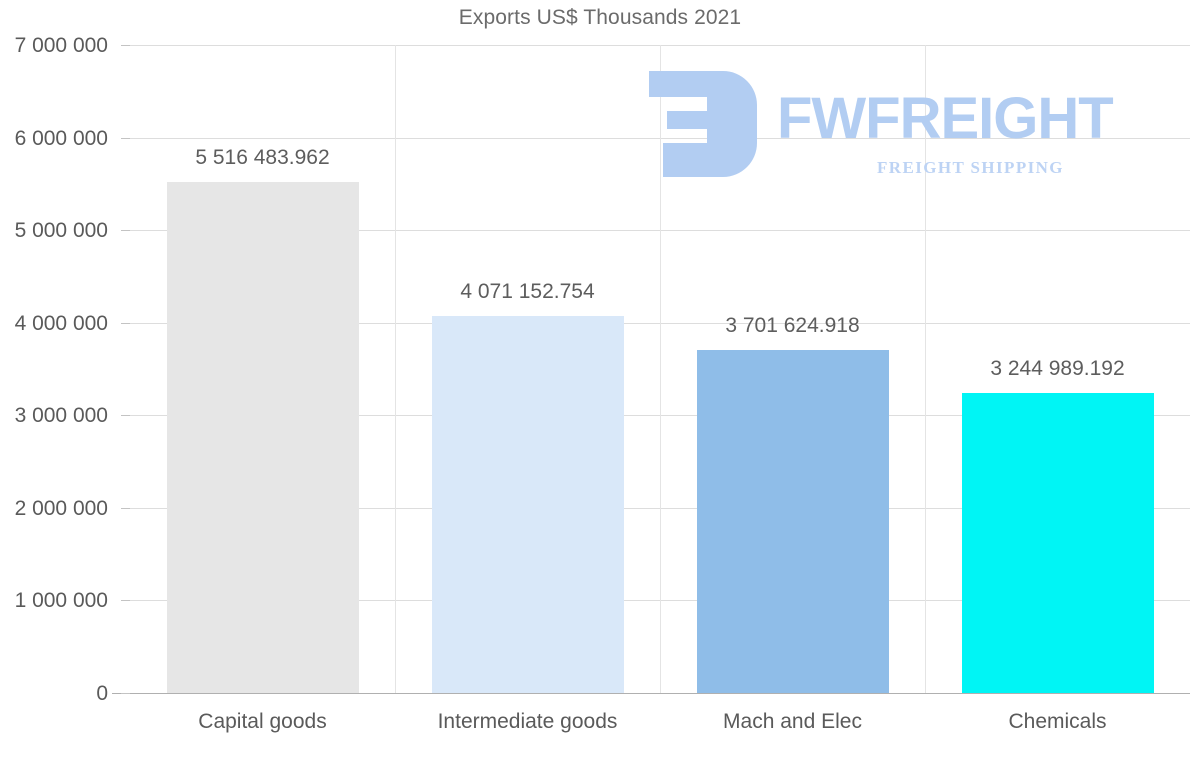 The width and height of the screenshot is (1200, 763). I want to click on x-axis-category-label: Chemicals, so click(1057, 721).